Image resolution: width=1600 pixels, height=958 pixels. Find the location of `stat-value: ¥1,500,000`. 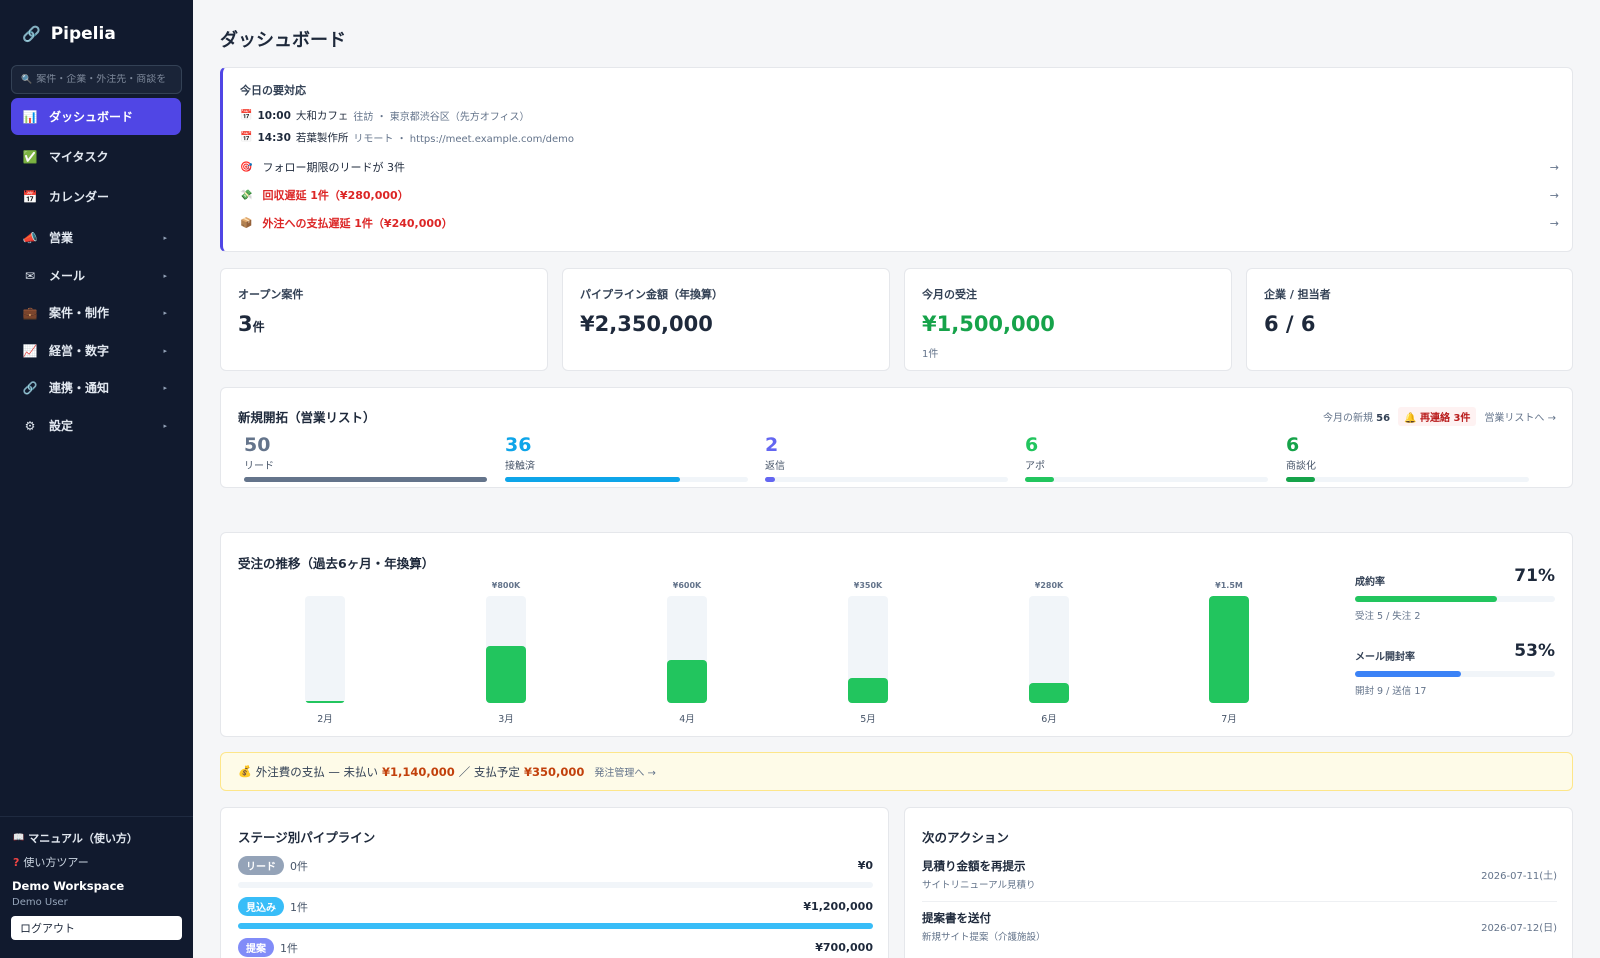

stat-value: ¥1,500,000 is located at coordinates (988, 324).